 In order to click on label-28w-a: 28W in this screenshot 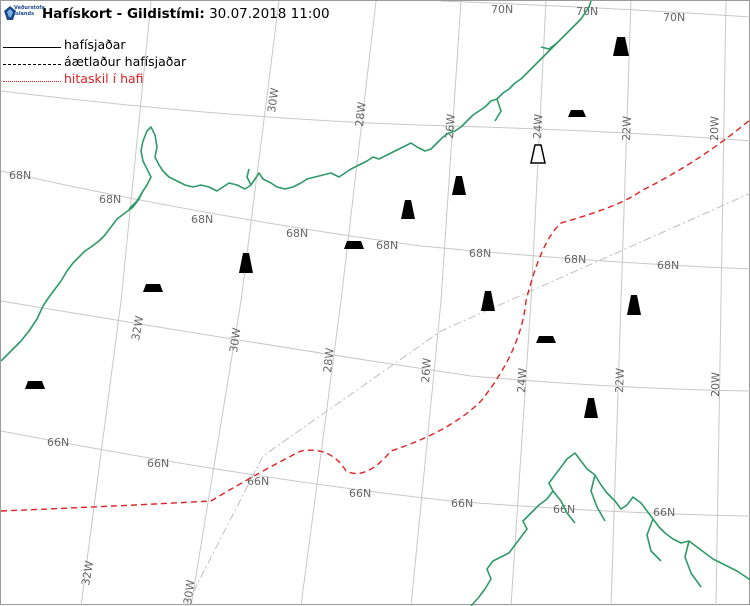, I will do `click(361, 114)`.